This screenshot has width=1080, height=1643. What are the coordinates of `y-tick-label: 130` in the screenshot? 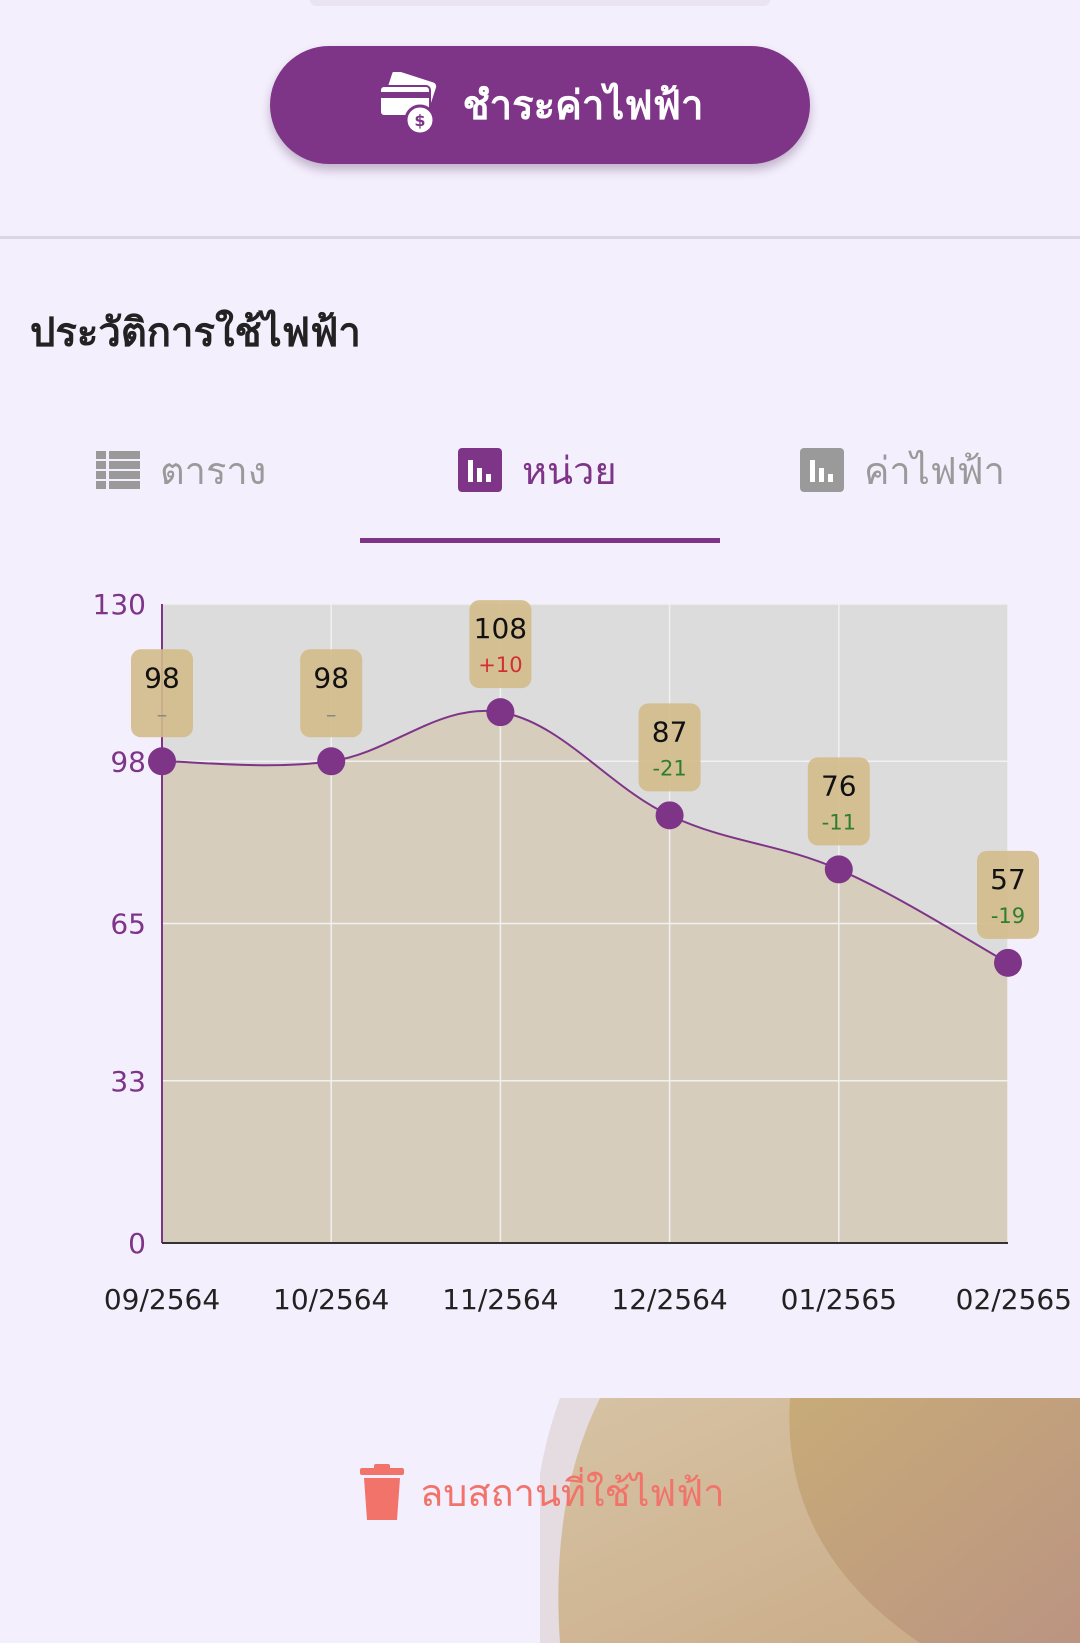 It's located at (119, 604).